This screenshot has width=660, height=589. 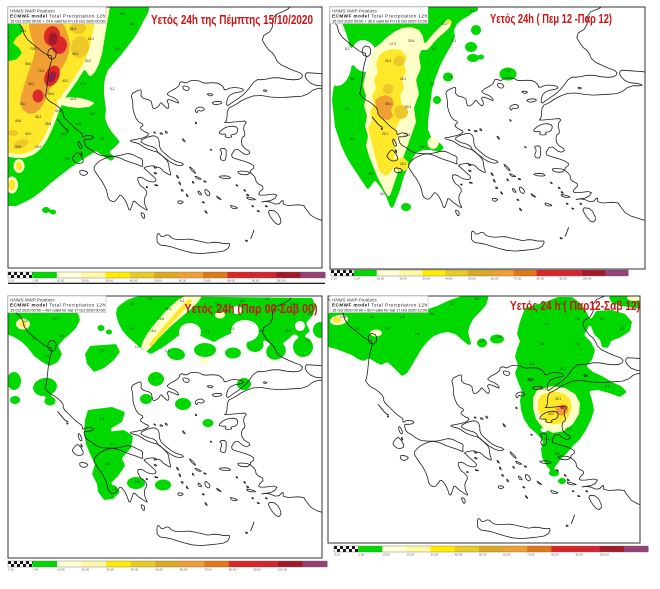 What do you see at coordinates (168, 309) in the screenshot?
I see `svg-text: 13.4` at bounding box center [168, 309].